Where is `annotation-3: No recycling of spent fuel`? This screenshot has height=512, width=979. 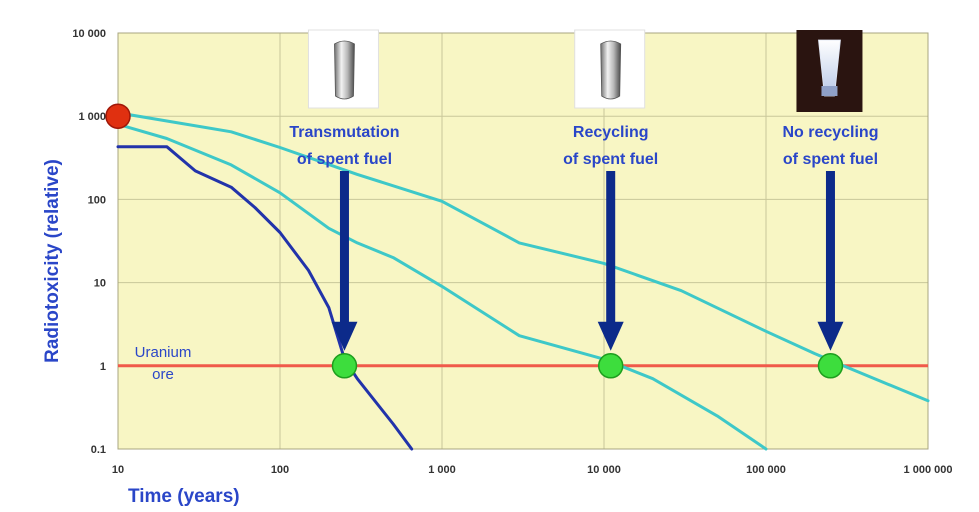
annotation-3: No recycling of spent fuel is located at coordinates (830, 204).